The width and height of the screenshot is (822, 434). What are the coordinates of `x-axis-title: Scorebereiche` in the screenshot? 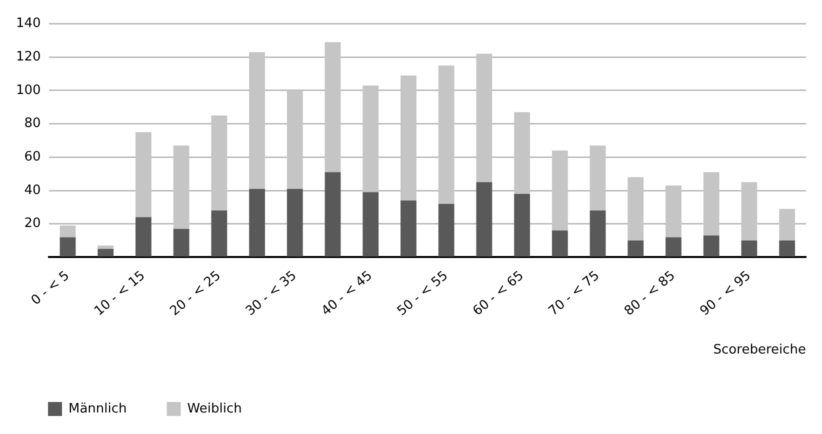 It's located at (759, 350).